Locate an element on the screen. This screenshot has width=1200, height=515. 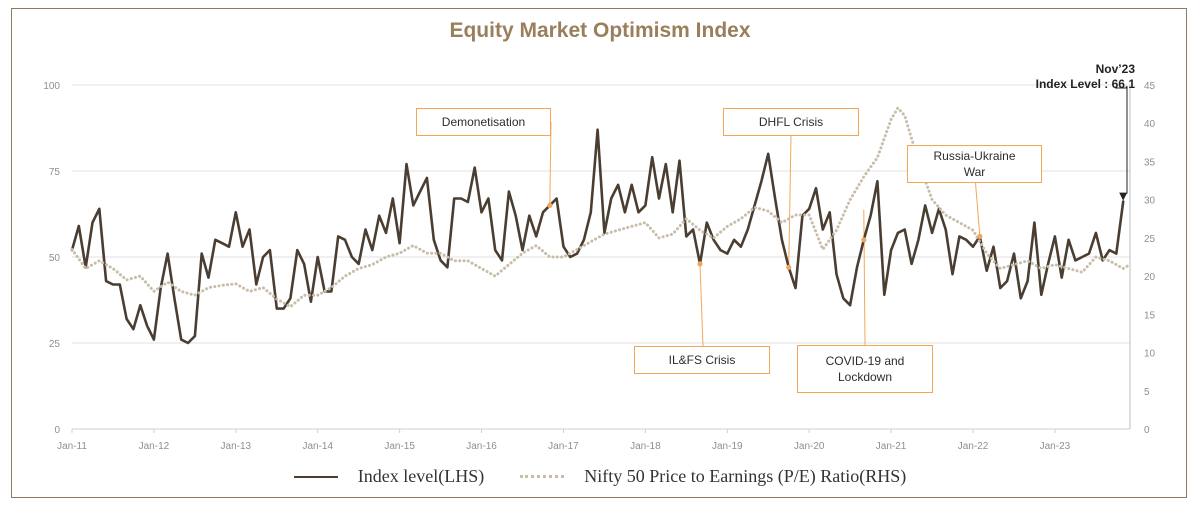
callout-arrowhead is located at coordinates (1123, 196).